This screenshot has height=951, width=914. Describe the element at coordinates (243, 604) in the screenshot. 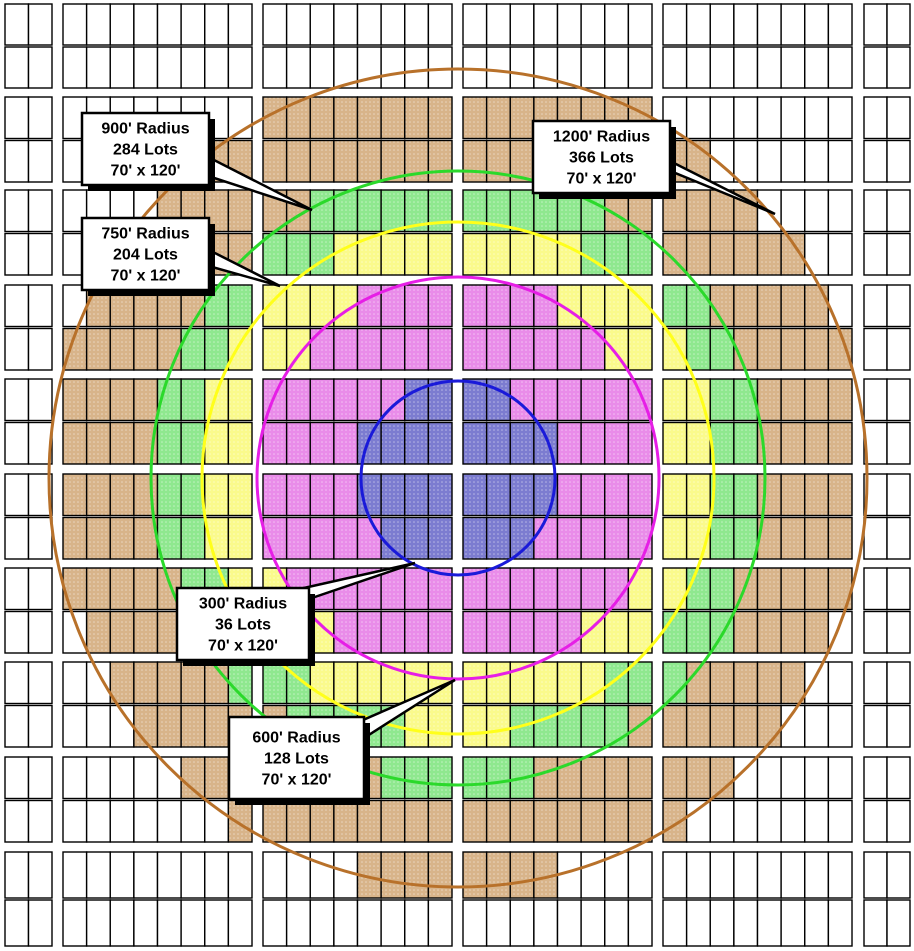

I see `callout-radius-label: 300' Radius` at that location.